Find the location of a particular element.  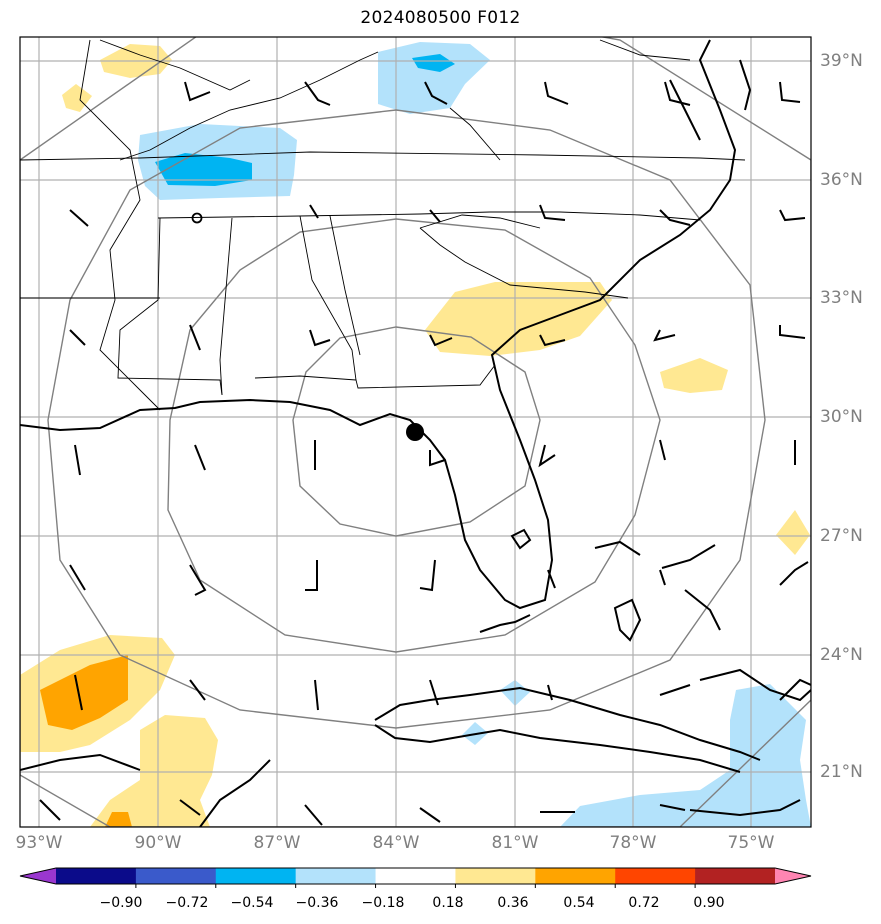

colorbar-tick-label: 0.36 is located at coordinates (513, 903).